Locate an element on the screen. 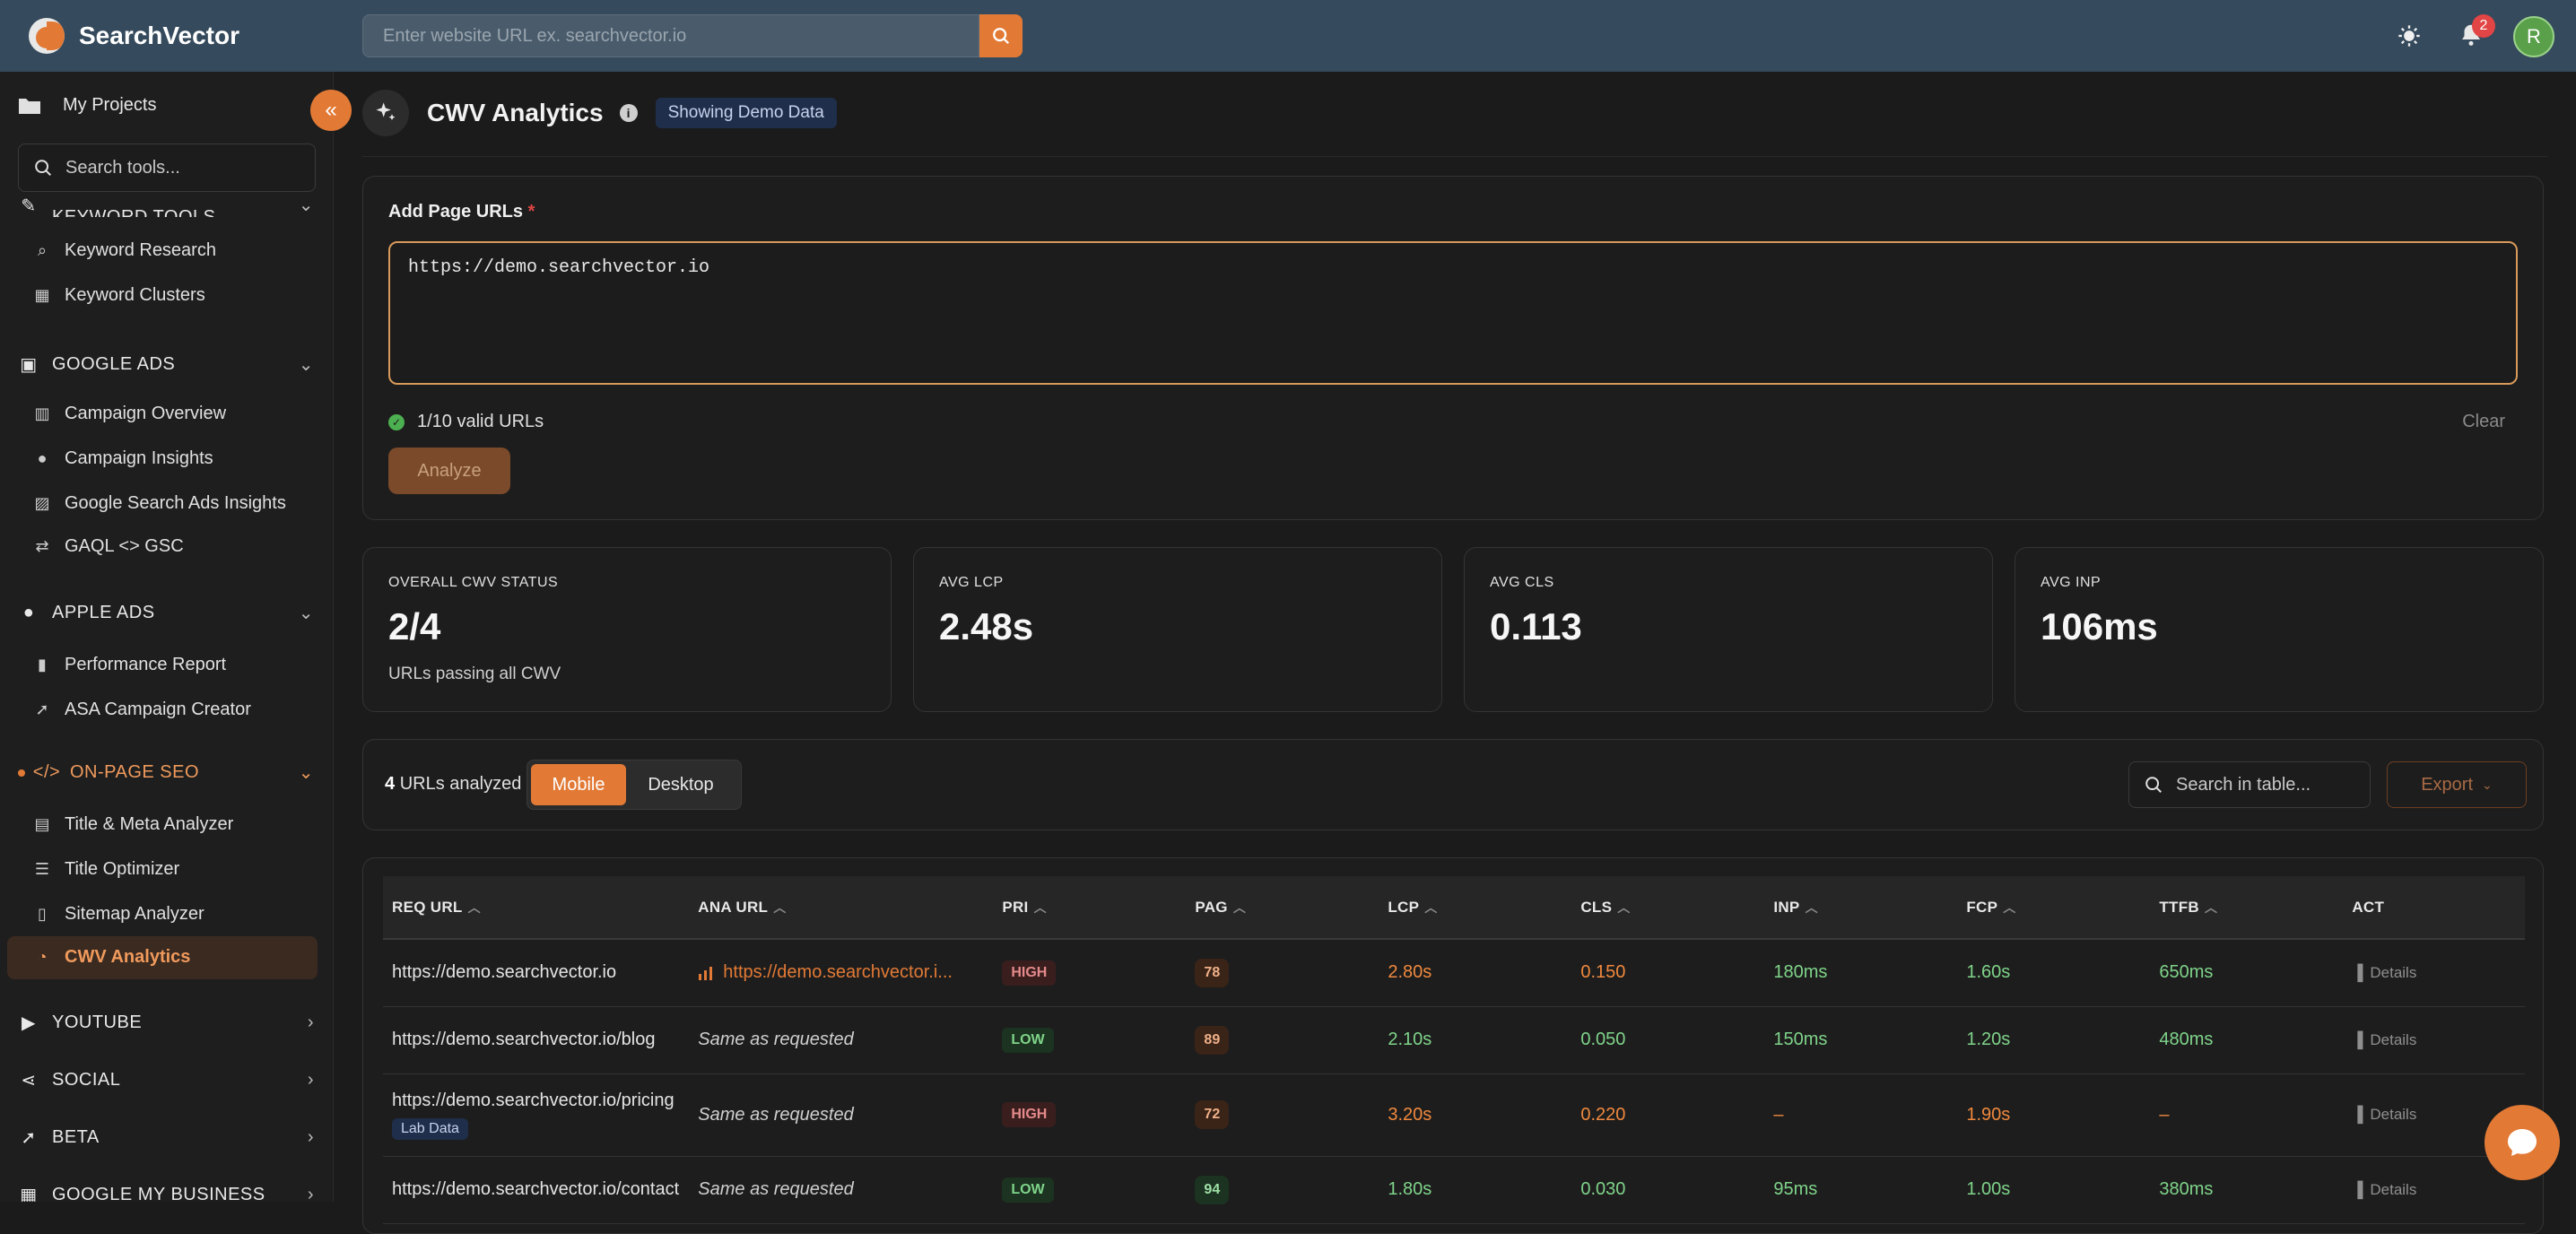  columns-icon: ▥ is located at coordinates (42, 413).